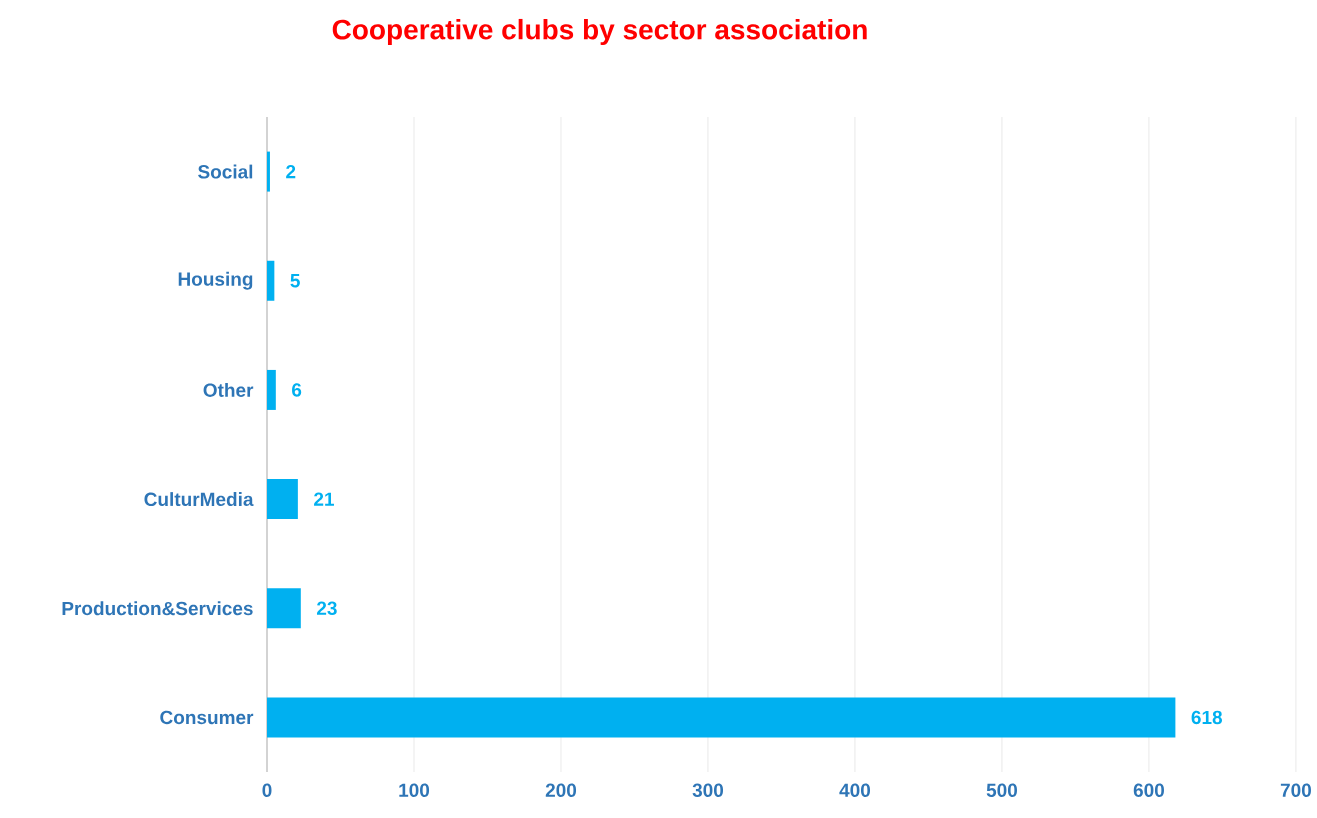 The height and width of the screenshot is (818, 1317). I want to click on x-tick-label: 0, so click(267, 790).